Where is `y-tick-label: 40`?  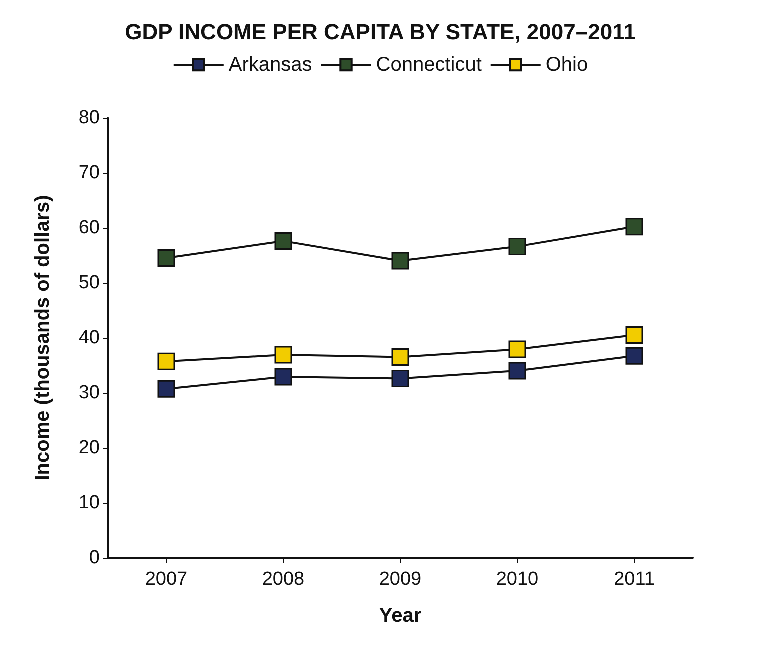
y-tick-label: 40 is located at coordinates (89, 338).